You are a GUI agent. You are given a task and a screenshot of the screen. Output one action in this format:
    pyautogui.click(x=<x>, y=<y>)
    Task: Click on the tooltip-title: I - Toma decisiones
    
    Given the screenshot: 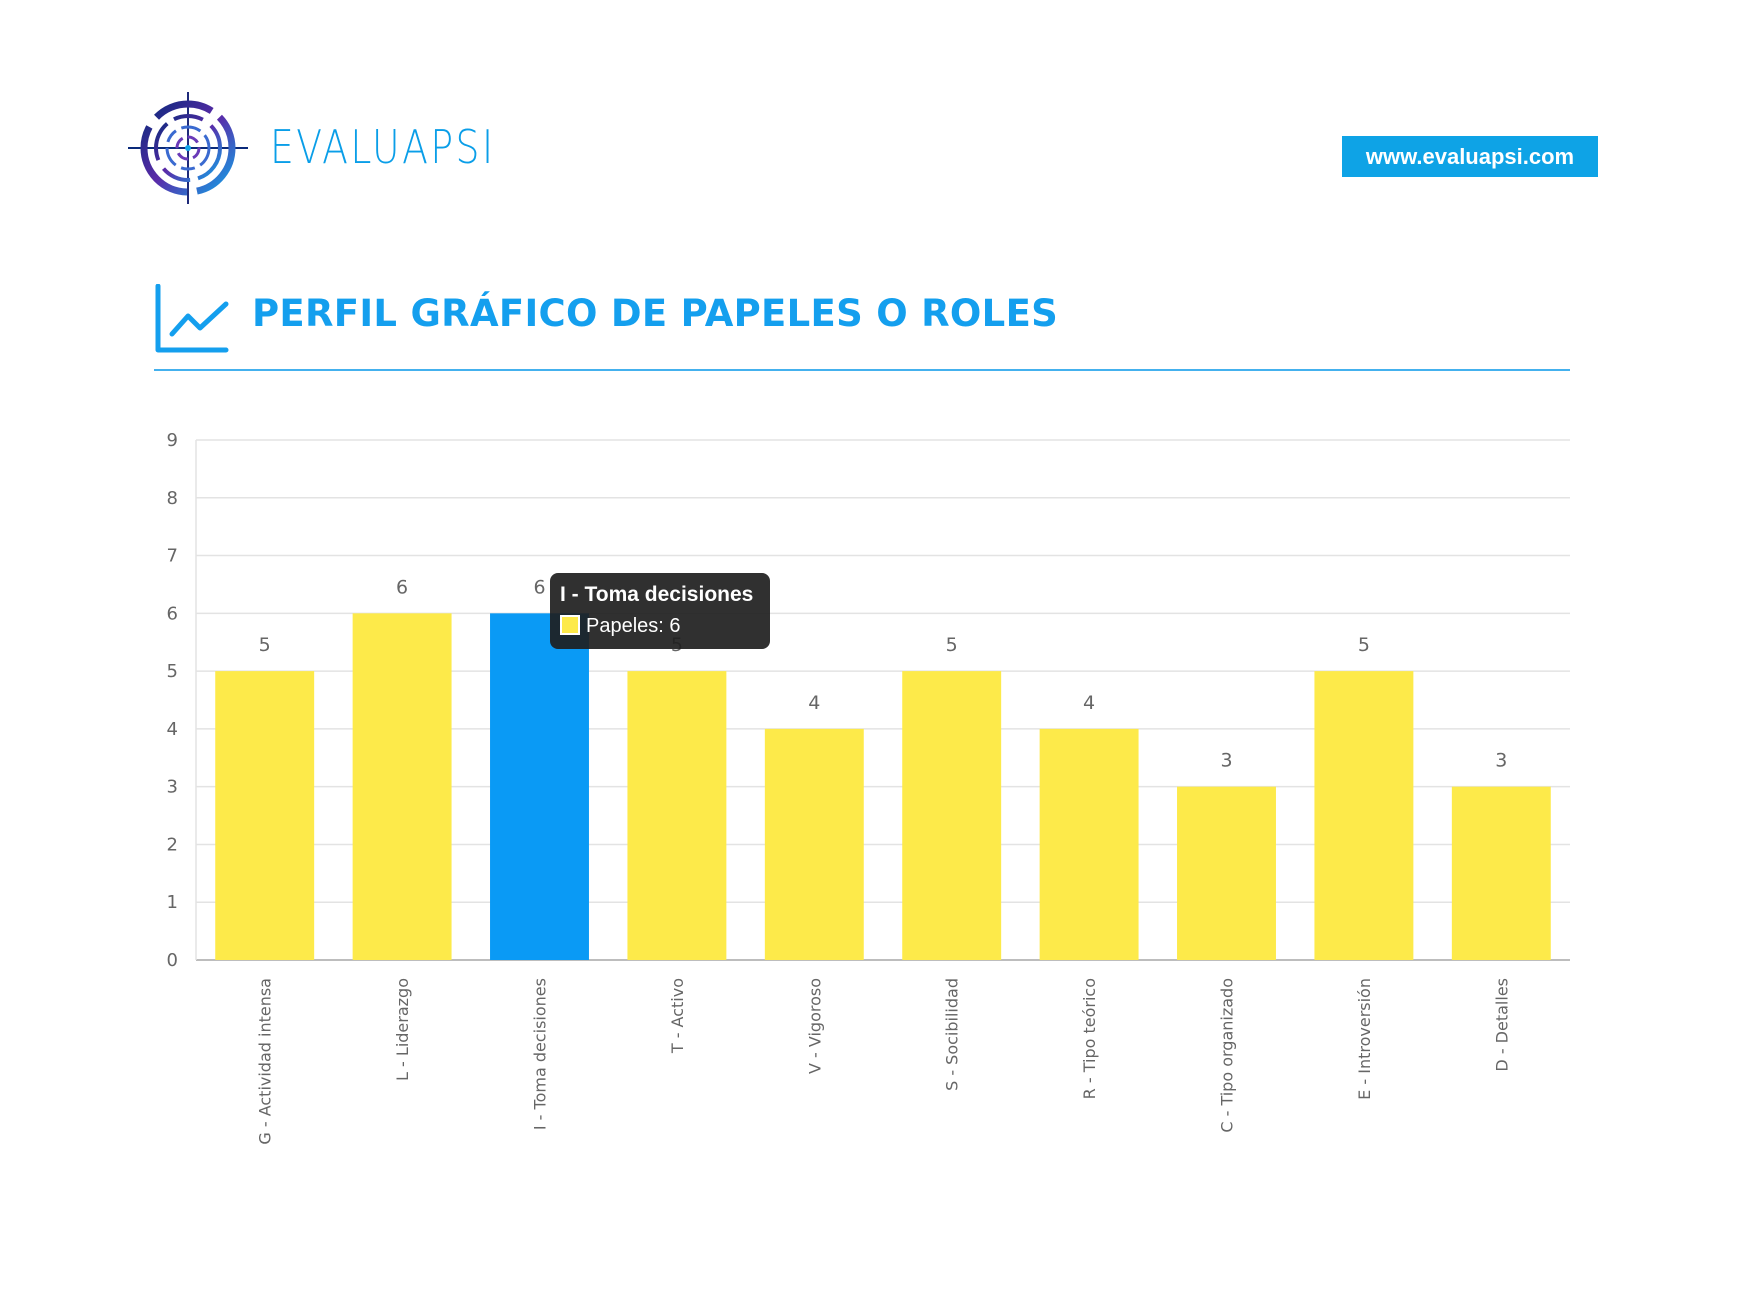 What is the action you would take?
    pyautogui.click(x=657, y=594)
    